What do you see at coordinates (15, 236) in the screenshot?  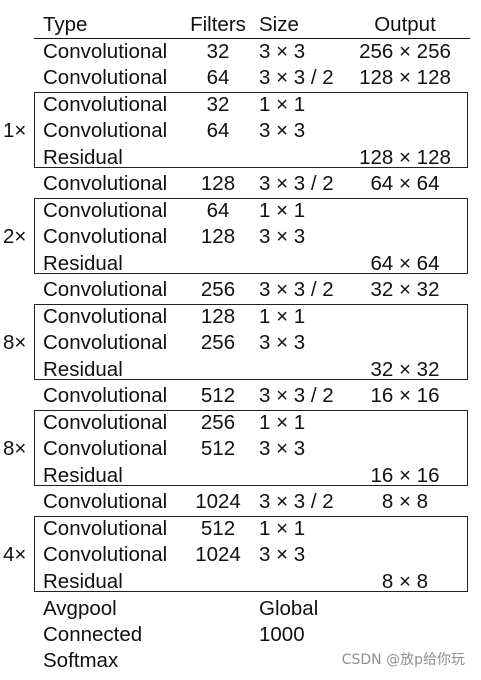 I see `block-multiplier: 2×` at bounding box center [15, 236].